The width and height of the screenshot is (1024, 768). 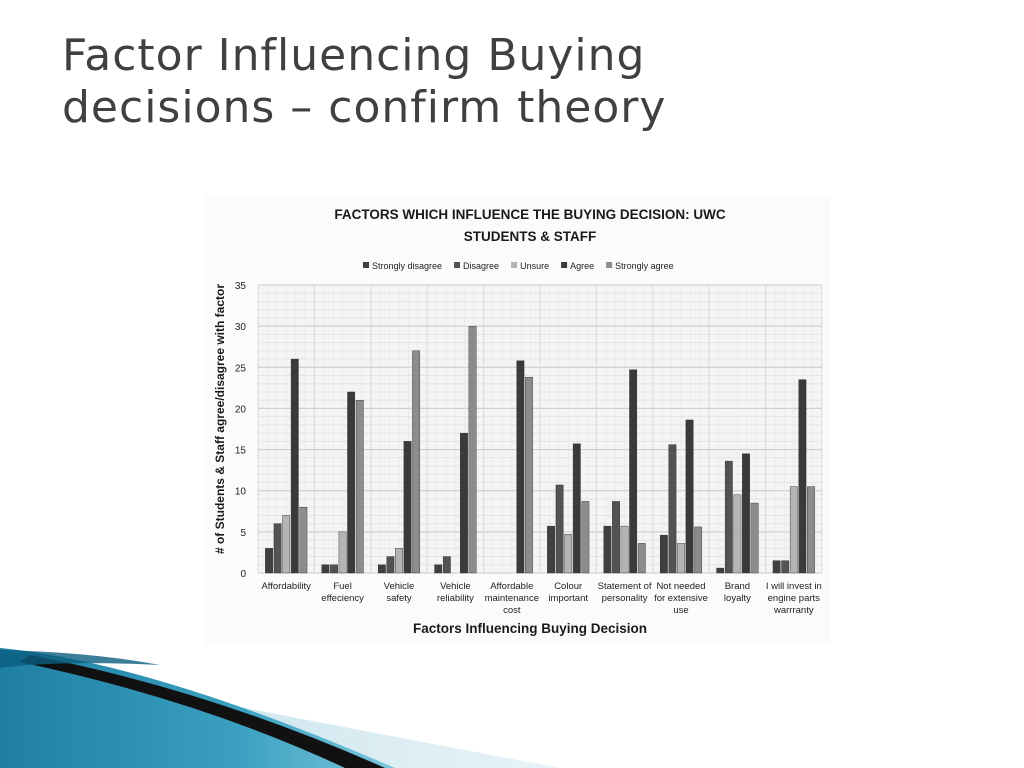 What do you see at coordinates (455, 598) in the screenshot?
I see `x-category-label: reliability` at bounding box center [455, 598].